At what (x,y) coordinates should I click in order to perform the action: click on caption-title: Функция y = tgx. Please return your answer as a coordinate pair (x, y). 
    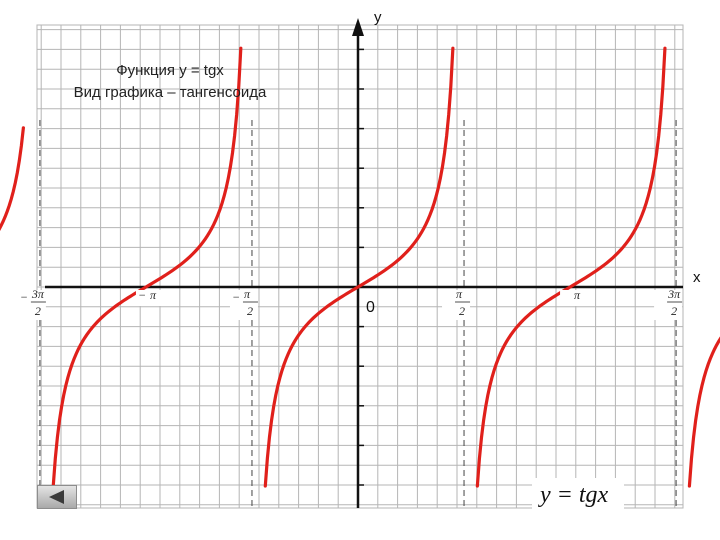
    Looking at the image, I should click on (170, 70).